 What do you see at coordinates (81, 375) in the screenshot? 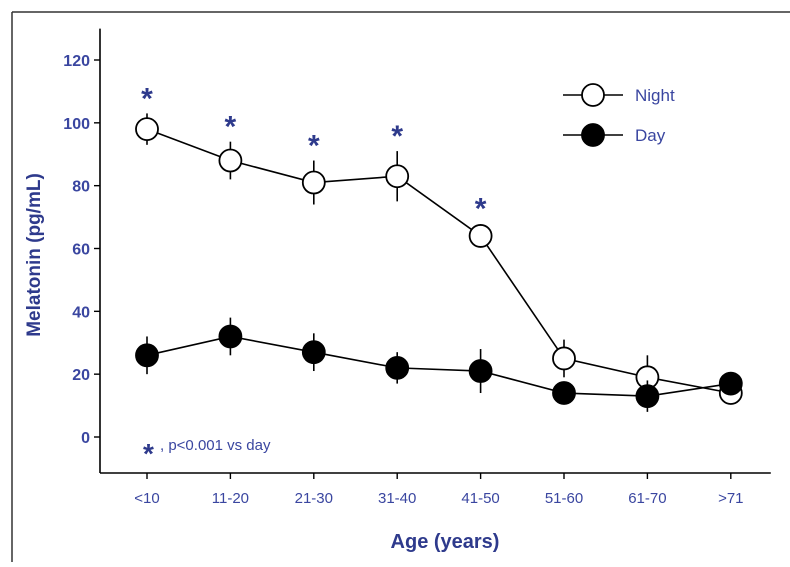
I see `y-tick-label: 20` at bounding box center [81, 375].